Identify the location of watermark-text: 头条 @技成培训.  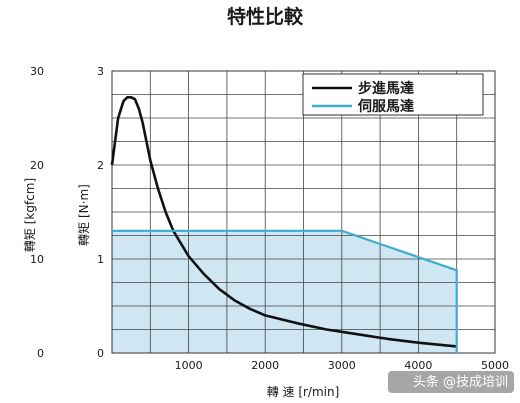
(460, 382).